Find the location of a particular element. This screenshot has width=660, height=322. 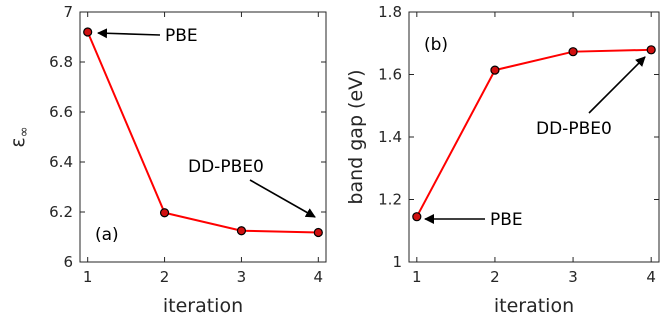

x-tick-labels-a: 1 2 3 4 is located at coordinates (203, 277).